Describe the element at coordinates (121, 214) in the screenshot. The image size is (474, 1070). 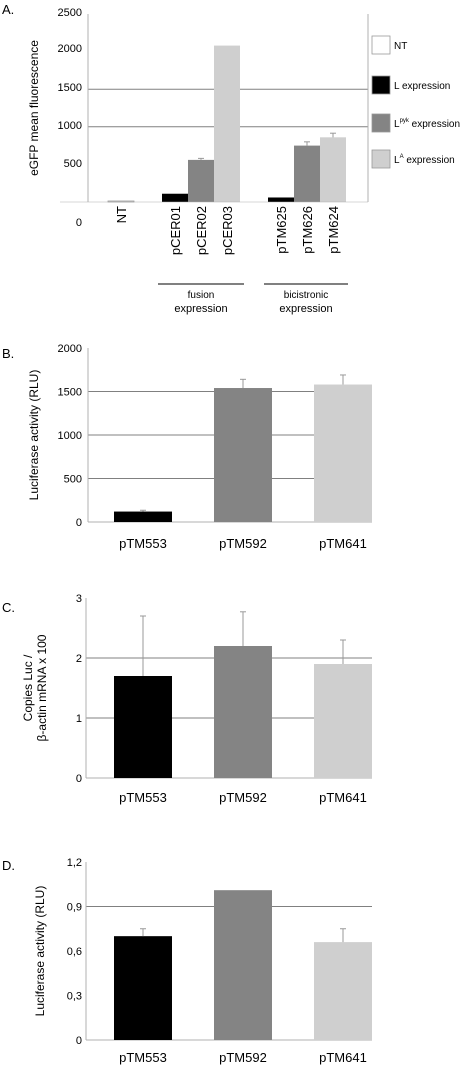
I see `category-label: NT` at that location.